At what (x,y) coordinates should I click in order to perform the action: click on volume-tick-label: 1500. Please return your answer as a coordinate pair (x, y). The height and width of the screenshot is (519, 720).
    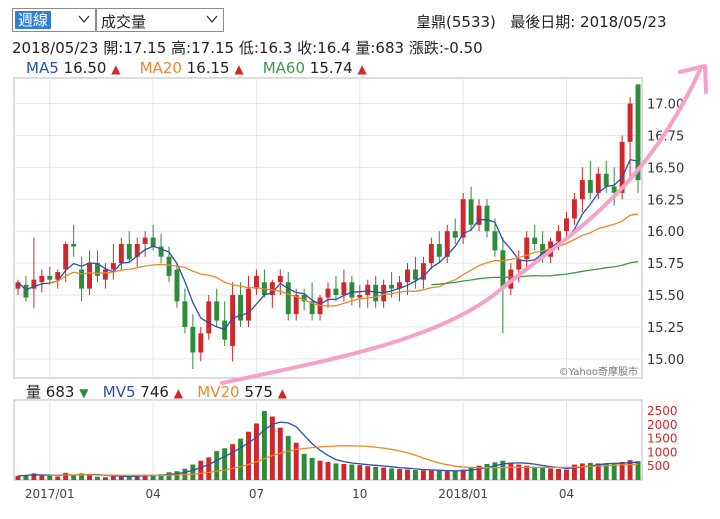
    Looking at the image, I should click on (662, 439).